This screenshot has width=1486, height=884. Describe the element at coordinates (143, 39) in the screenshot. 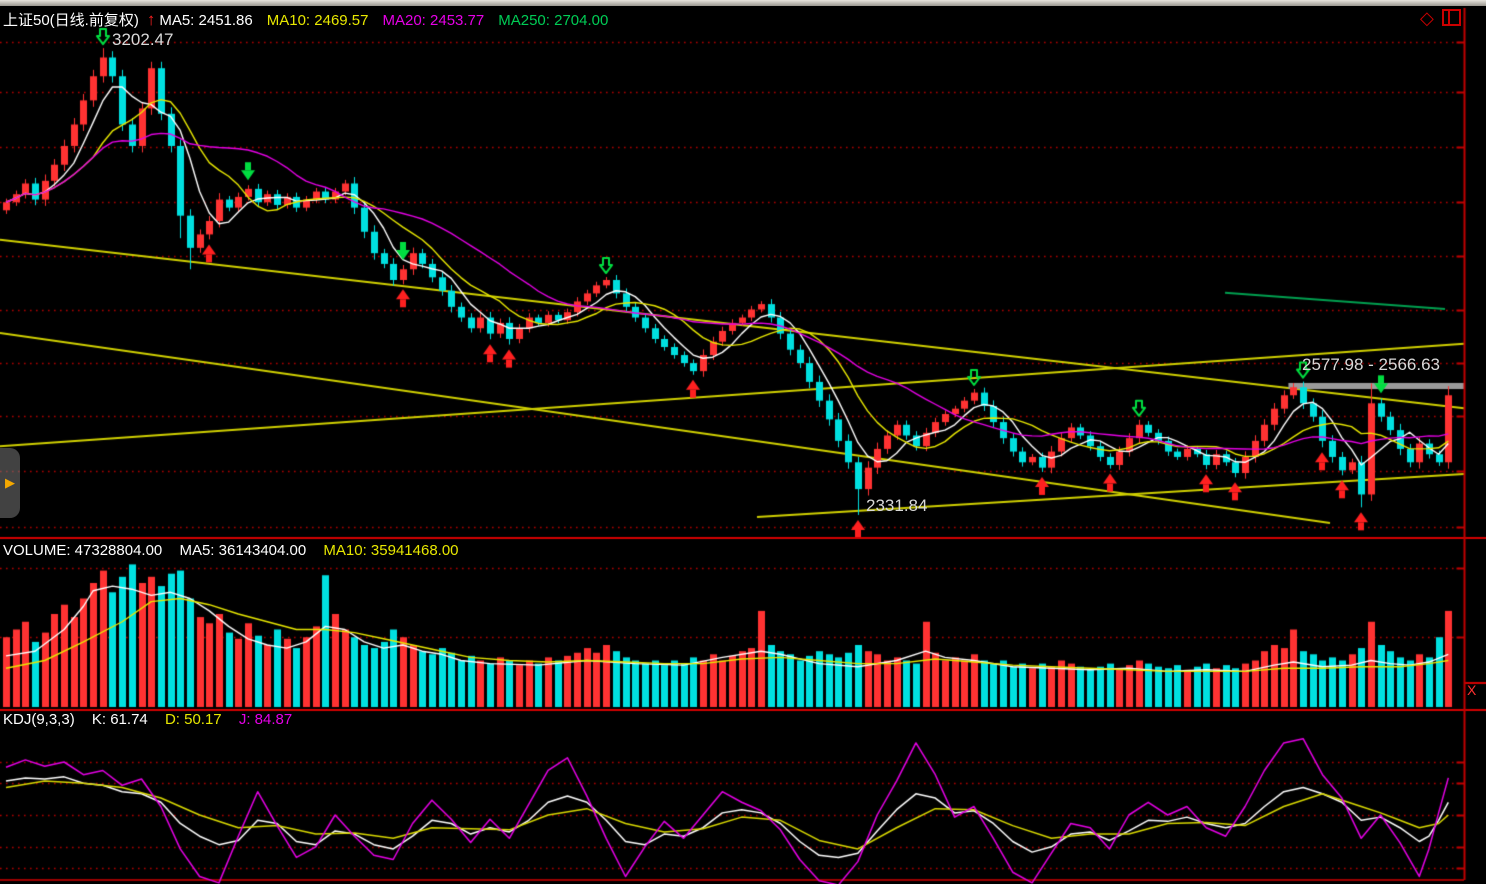

I see `peak-price-label: 3202.47` at that location.